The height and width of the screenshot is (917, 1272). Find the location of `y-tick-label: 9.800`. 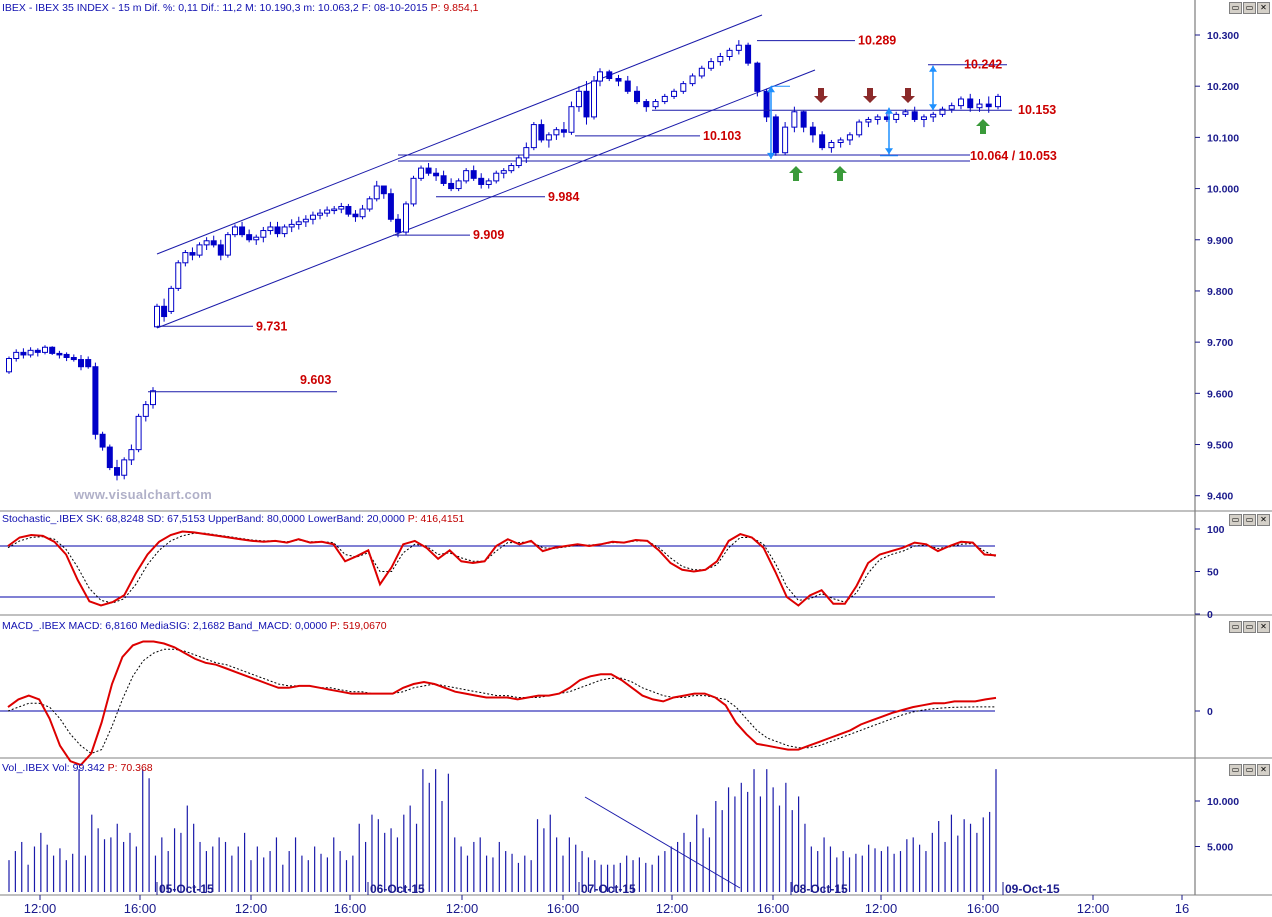

y-tick-label: 9.800 is located at coordinates (1220, 292).